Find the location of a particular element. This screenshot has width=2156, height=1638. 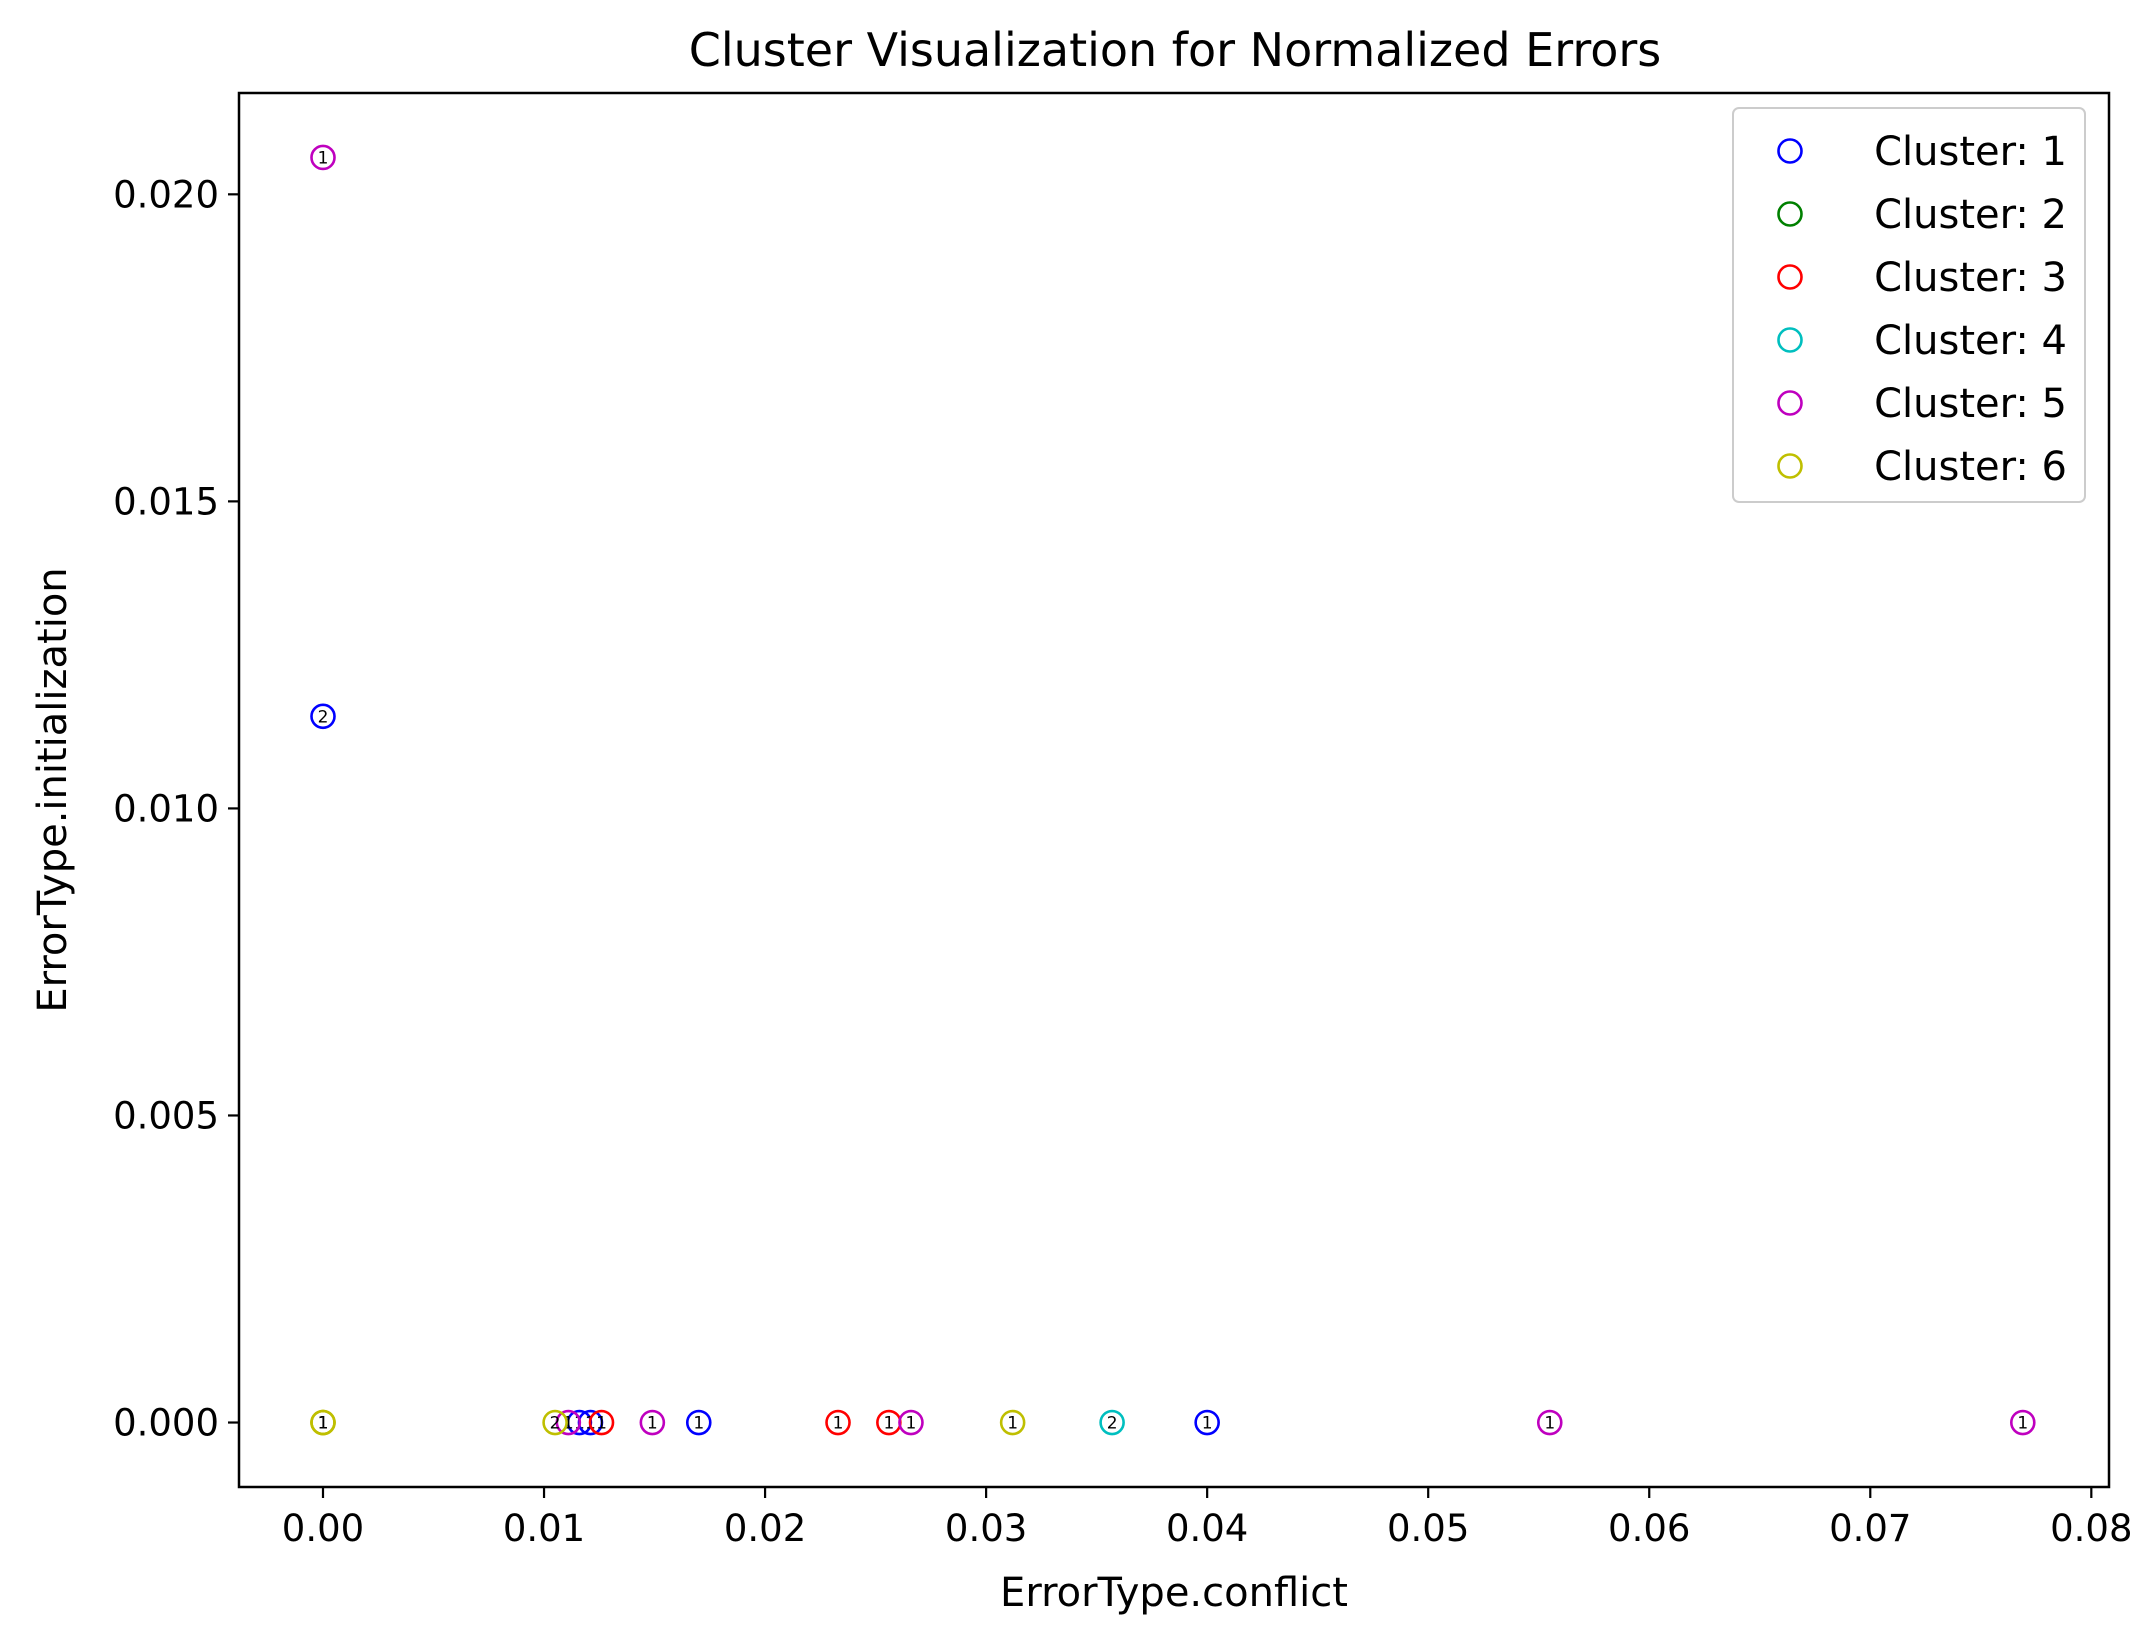

y-axis: 0.000 0.005 0.010 0.015 0.020 is located at coordinates (176, 809).